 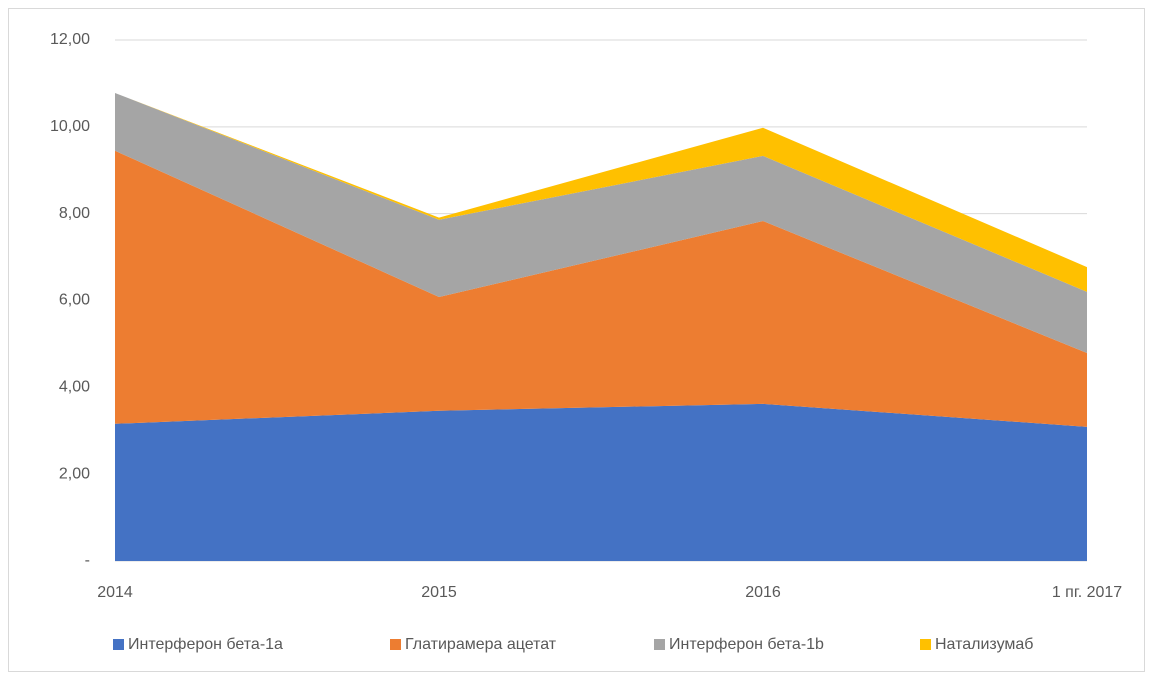 What do you see at coordinates (74, 473) in the screenshot?
I see `y-tick-label: 2,00` at bounding box center [74, 473].